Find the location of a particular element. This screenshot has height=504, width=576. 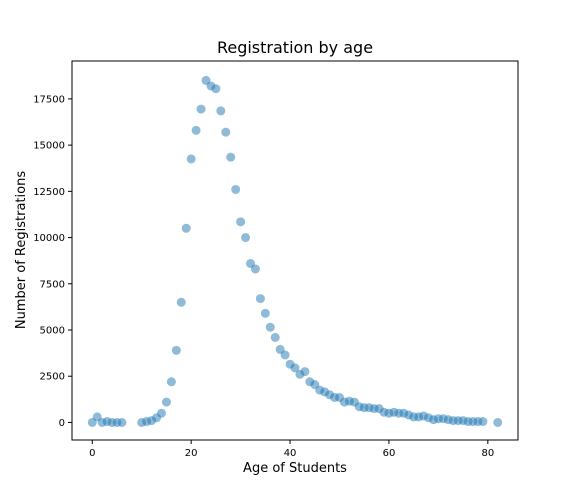

y-axis-ticks: 0 2500 5000 7500 10000 12500 15000 17500 is located at coordinates (52, 261).